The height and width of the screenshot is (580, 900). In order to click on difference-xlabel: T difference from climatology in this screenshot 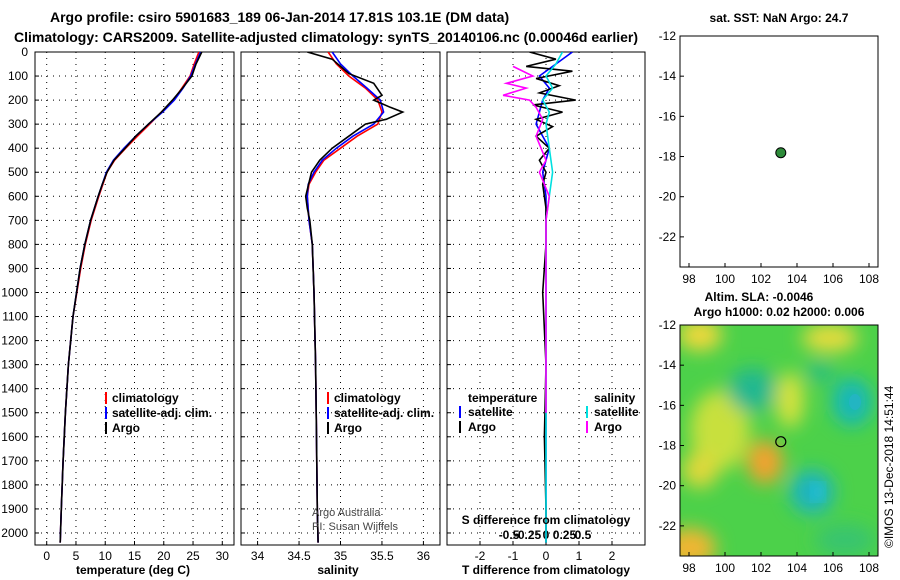, I will do `click(546, 570)`.